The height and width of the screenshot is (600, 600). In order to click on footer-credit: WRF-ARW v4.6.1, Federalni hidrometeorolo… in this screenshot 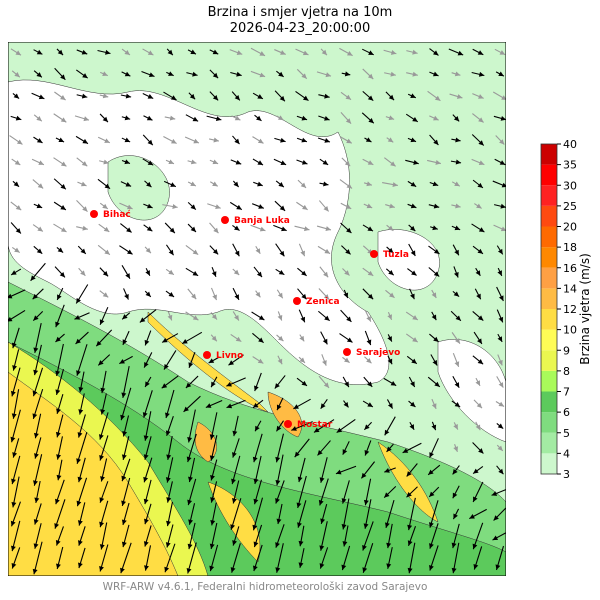, I will do `click(265, 587)`.